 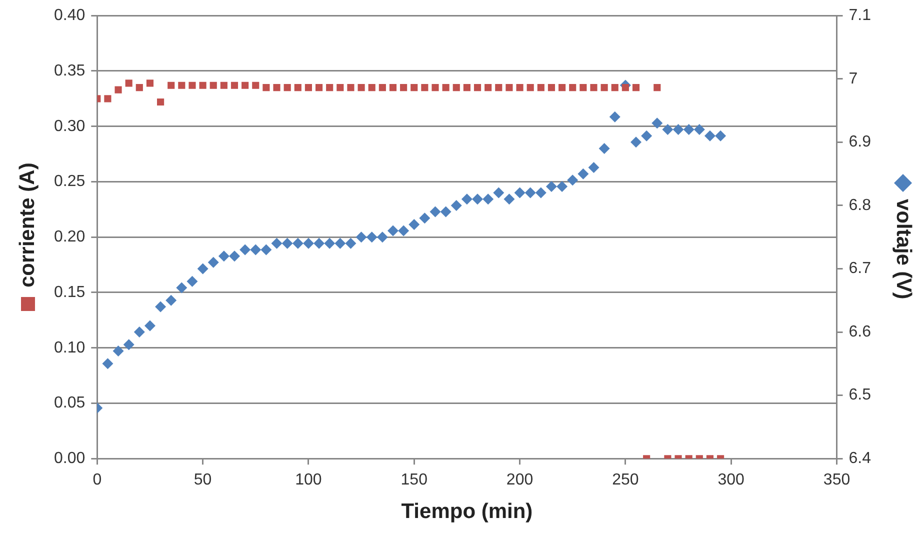 What do you see at coordinates (860, 15) in the screenshot?
I see `y2-tick-label: 7.1` at bounding box center [860, 15].